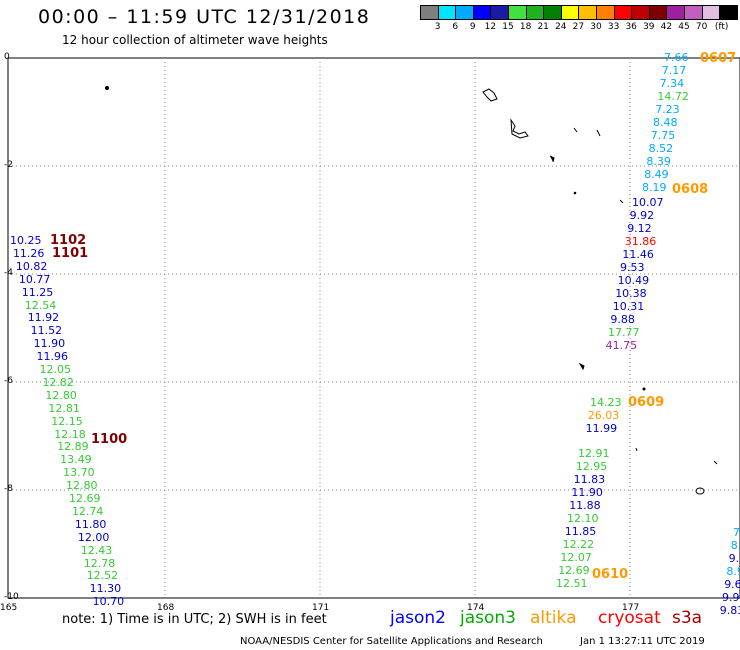 The image size is (740, 650). I want to click on timestamp: Jan 1 13:27:11 UTC 2019, so click(642, 641).